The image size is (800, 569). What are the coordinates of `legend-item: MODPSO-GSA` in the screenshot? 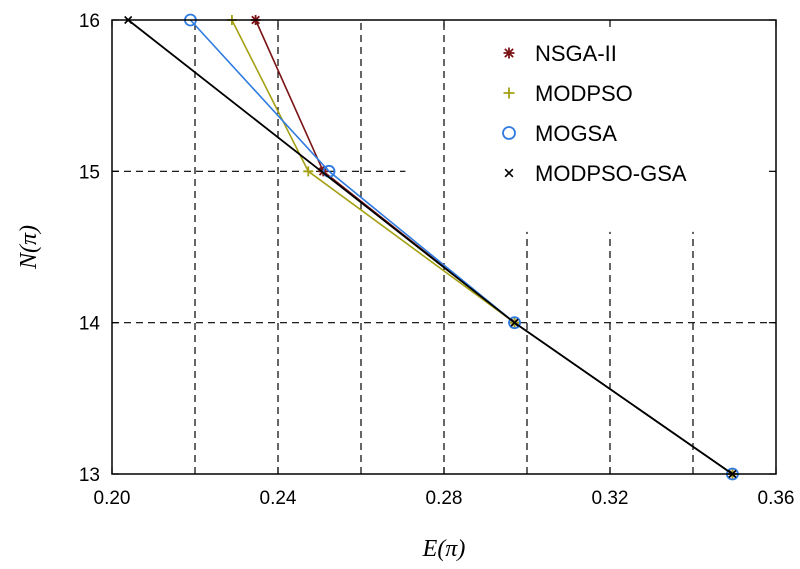 It's located at (595, 173).